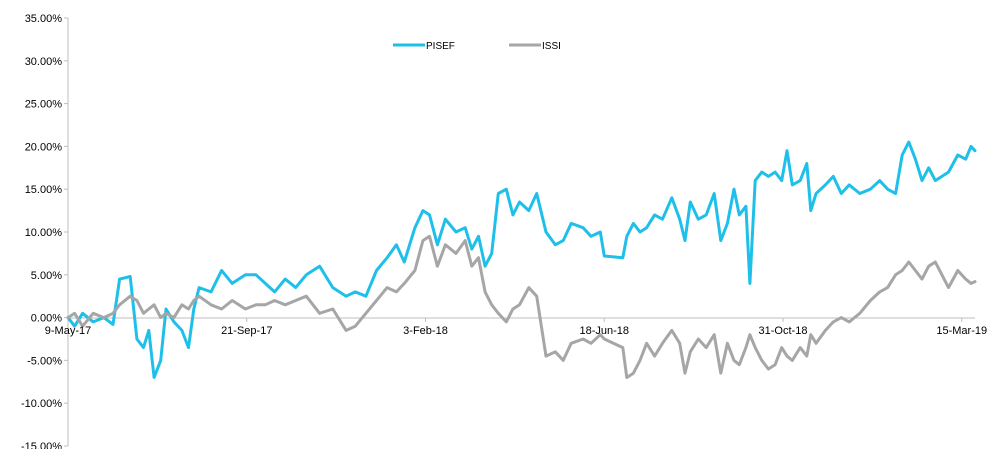  Describe the element at coordinates (41, 445) in the screenshot. I see `y-tick-label: -15.00%` at that location.